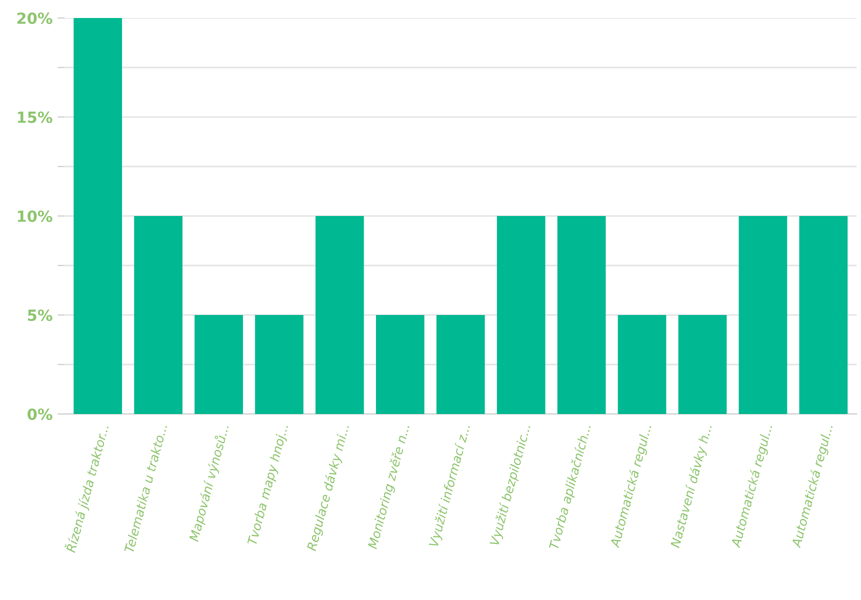 This screenshot has height=600, width=861. Describe the element at coordinates (34, 18) in the screenshot. I see `y-tick-label: 20%` at that location.